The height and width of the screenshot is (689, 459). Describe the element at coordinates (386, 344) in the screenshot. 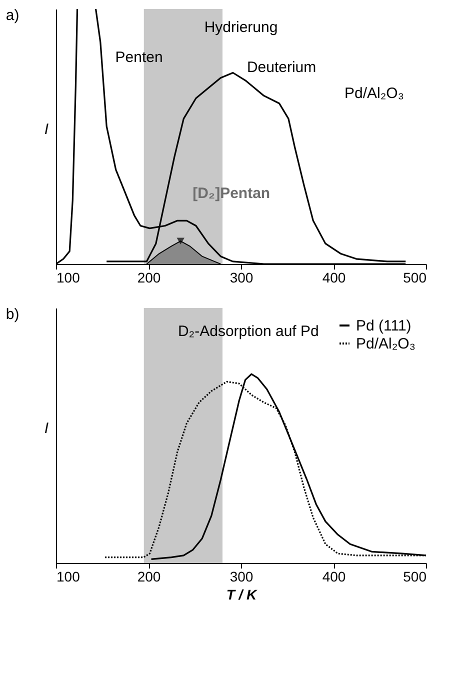

I see `legend-label: Pd/Al₂O₃` at that location.